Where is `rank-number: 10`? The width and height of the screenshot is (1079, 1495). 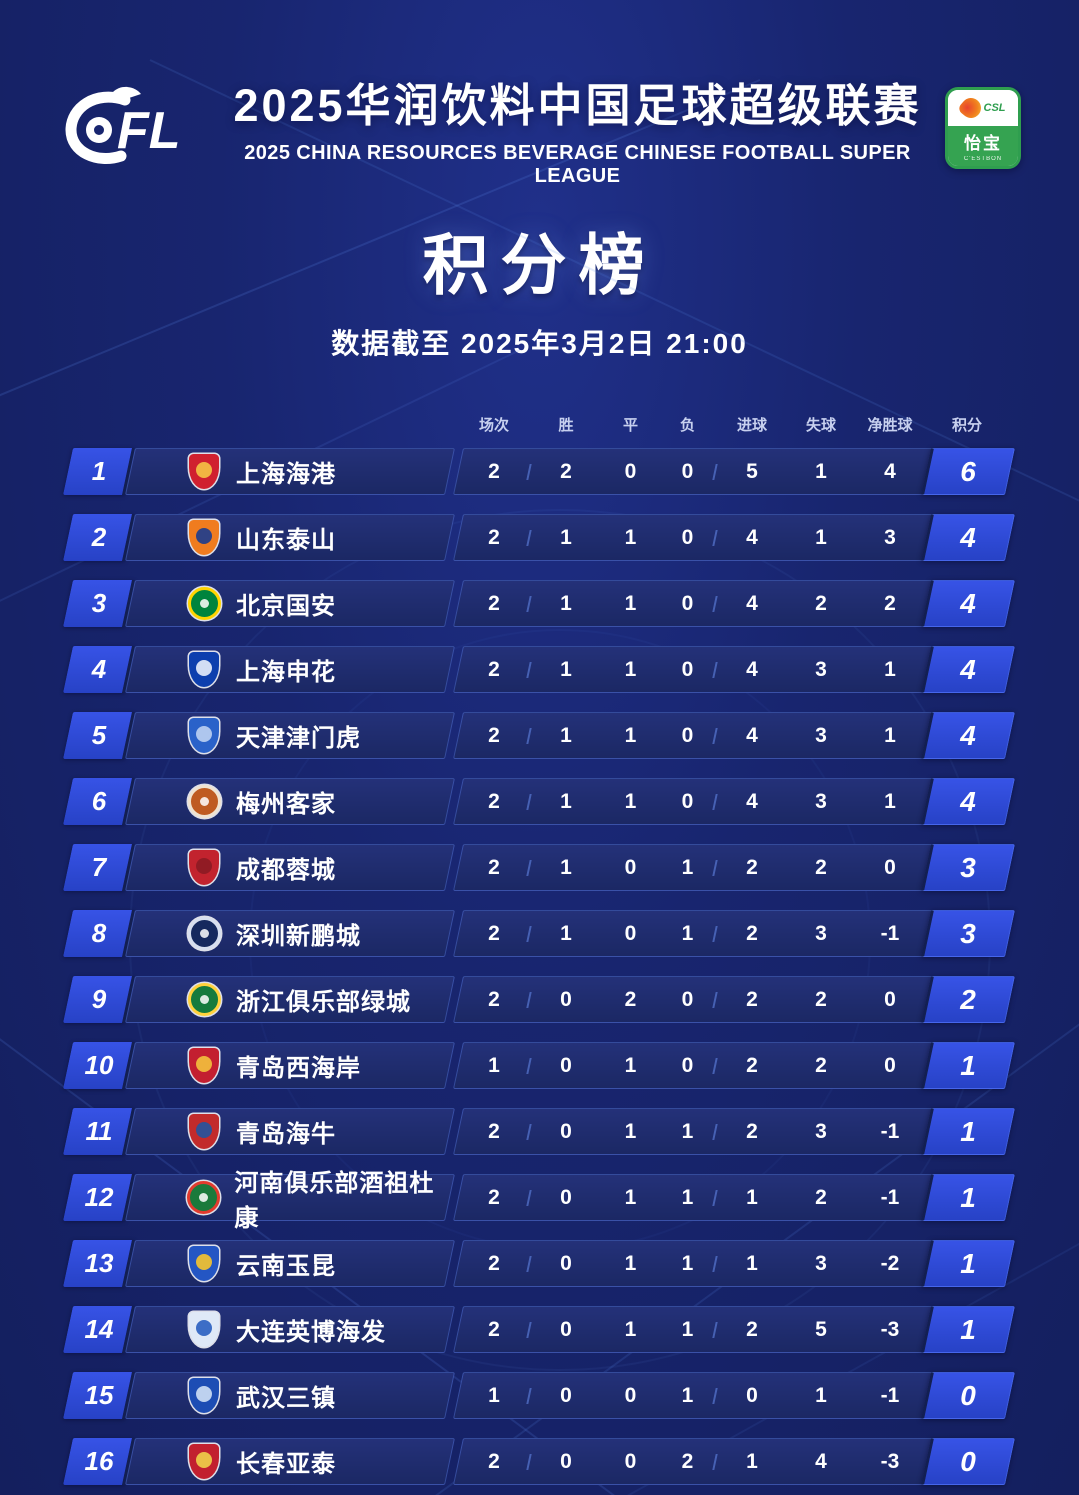 rank-number: 10 is located at coordinates (99, 1065).